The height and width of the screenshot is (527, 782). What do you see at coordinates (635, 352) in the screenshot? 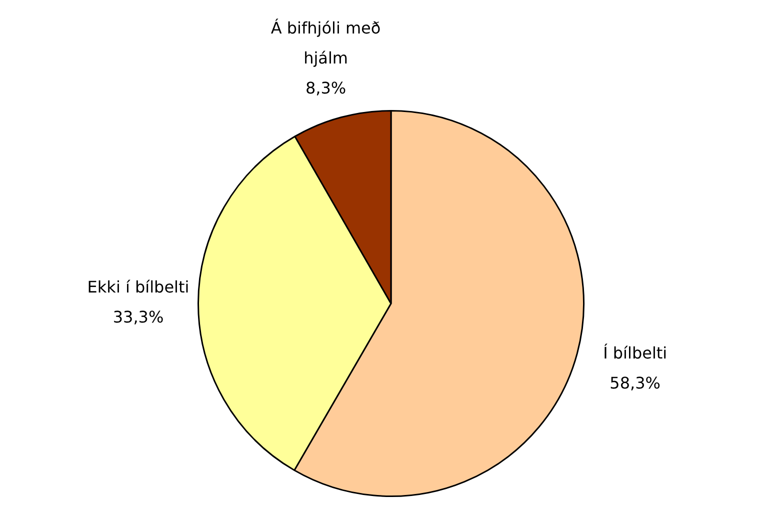
I see `slice-label: Í bílbelti` at bounding box center [635, 352].